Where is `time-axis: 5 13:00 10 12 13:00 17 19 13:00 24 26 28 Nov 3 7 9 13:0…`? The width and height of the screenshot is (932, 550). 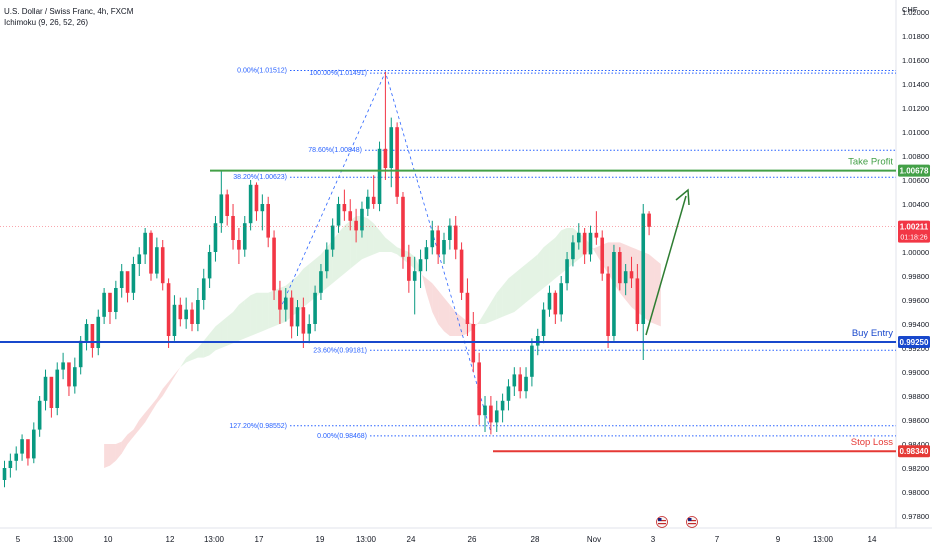
time-axis: 5 13:00 10 12 13:00 17 19 13:00 24 26 28 Nov 3 7 9 13:0… is located at coordinates (446, 539).